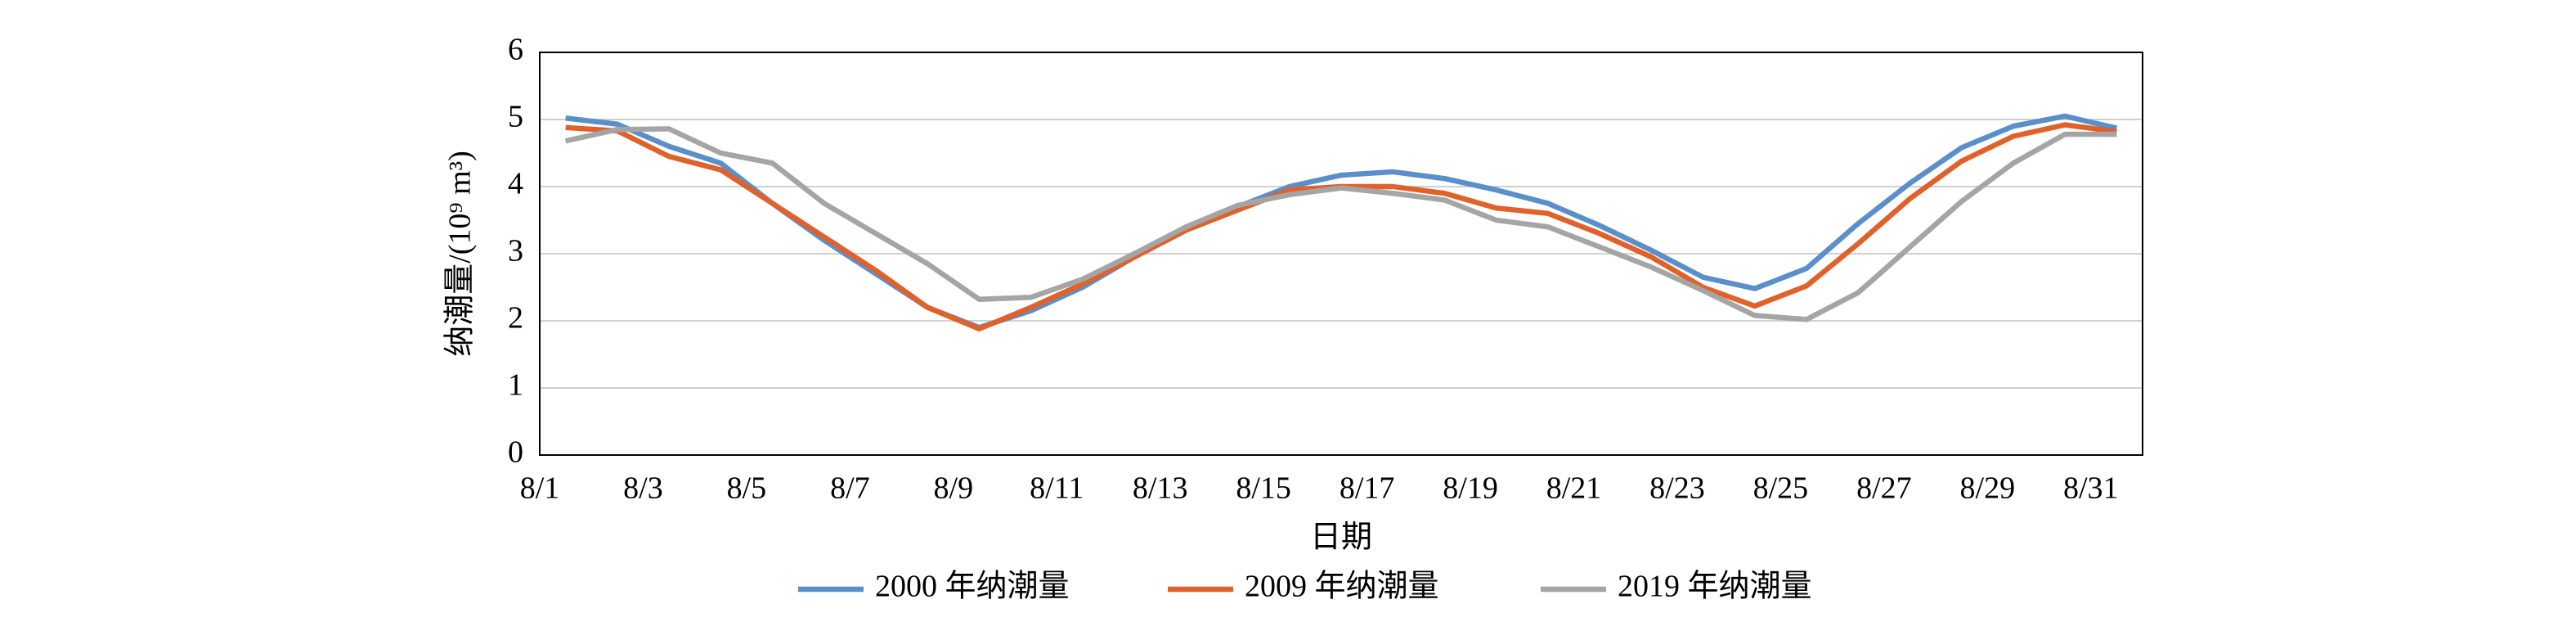  I want to click on y-tick-label: 0, so click(516, 453).